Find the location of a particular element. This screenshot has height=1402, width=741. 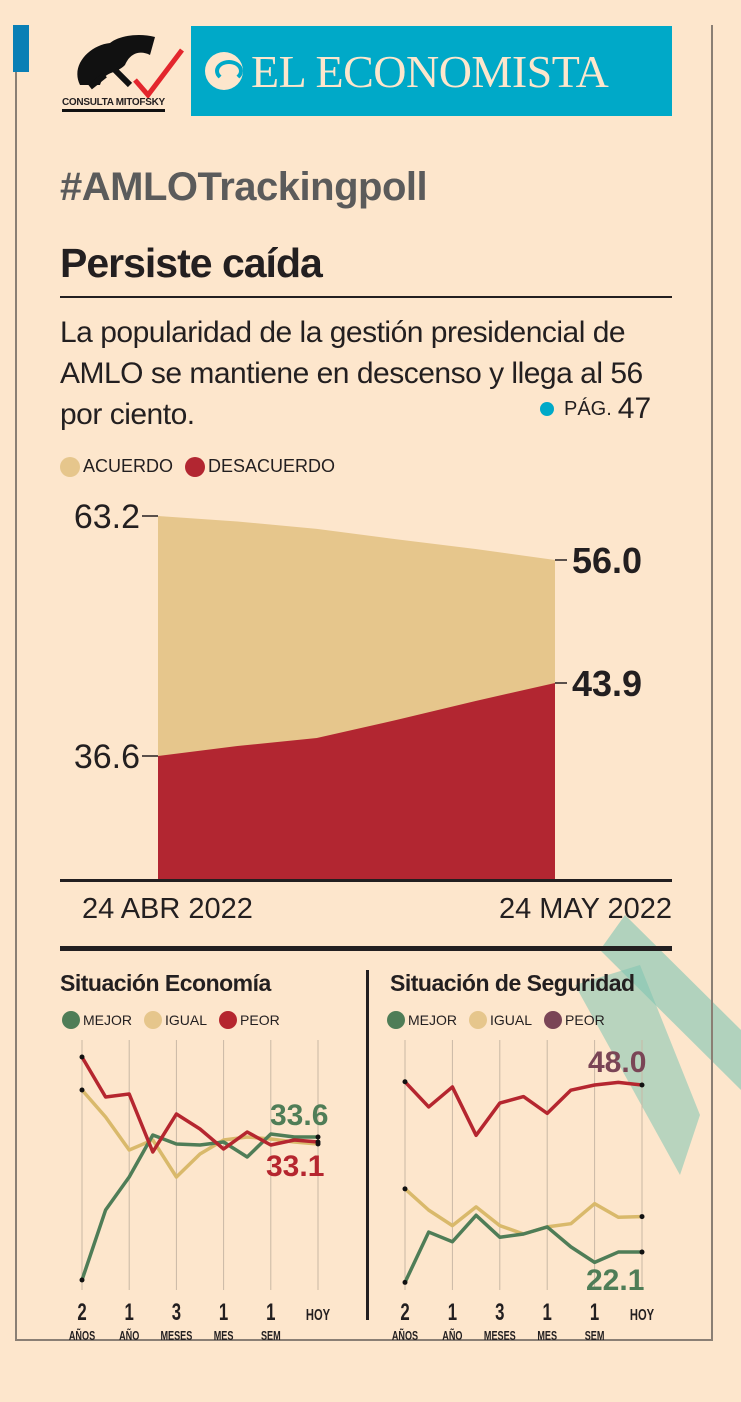

accent-bar is located at coordinates (21, 48).